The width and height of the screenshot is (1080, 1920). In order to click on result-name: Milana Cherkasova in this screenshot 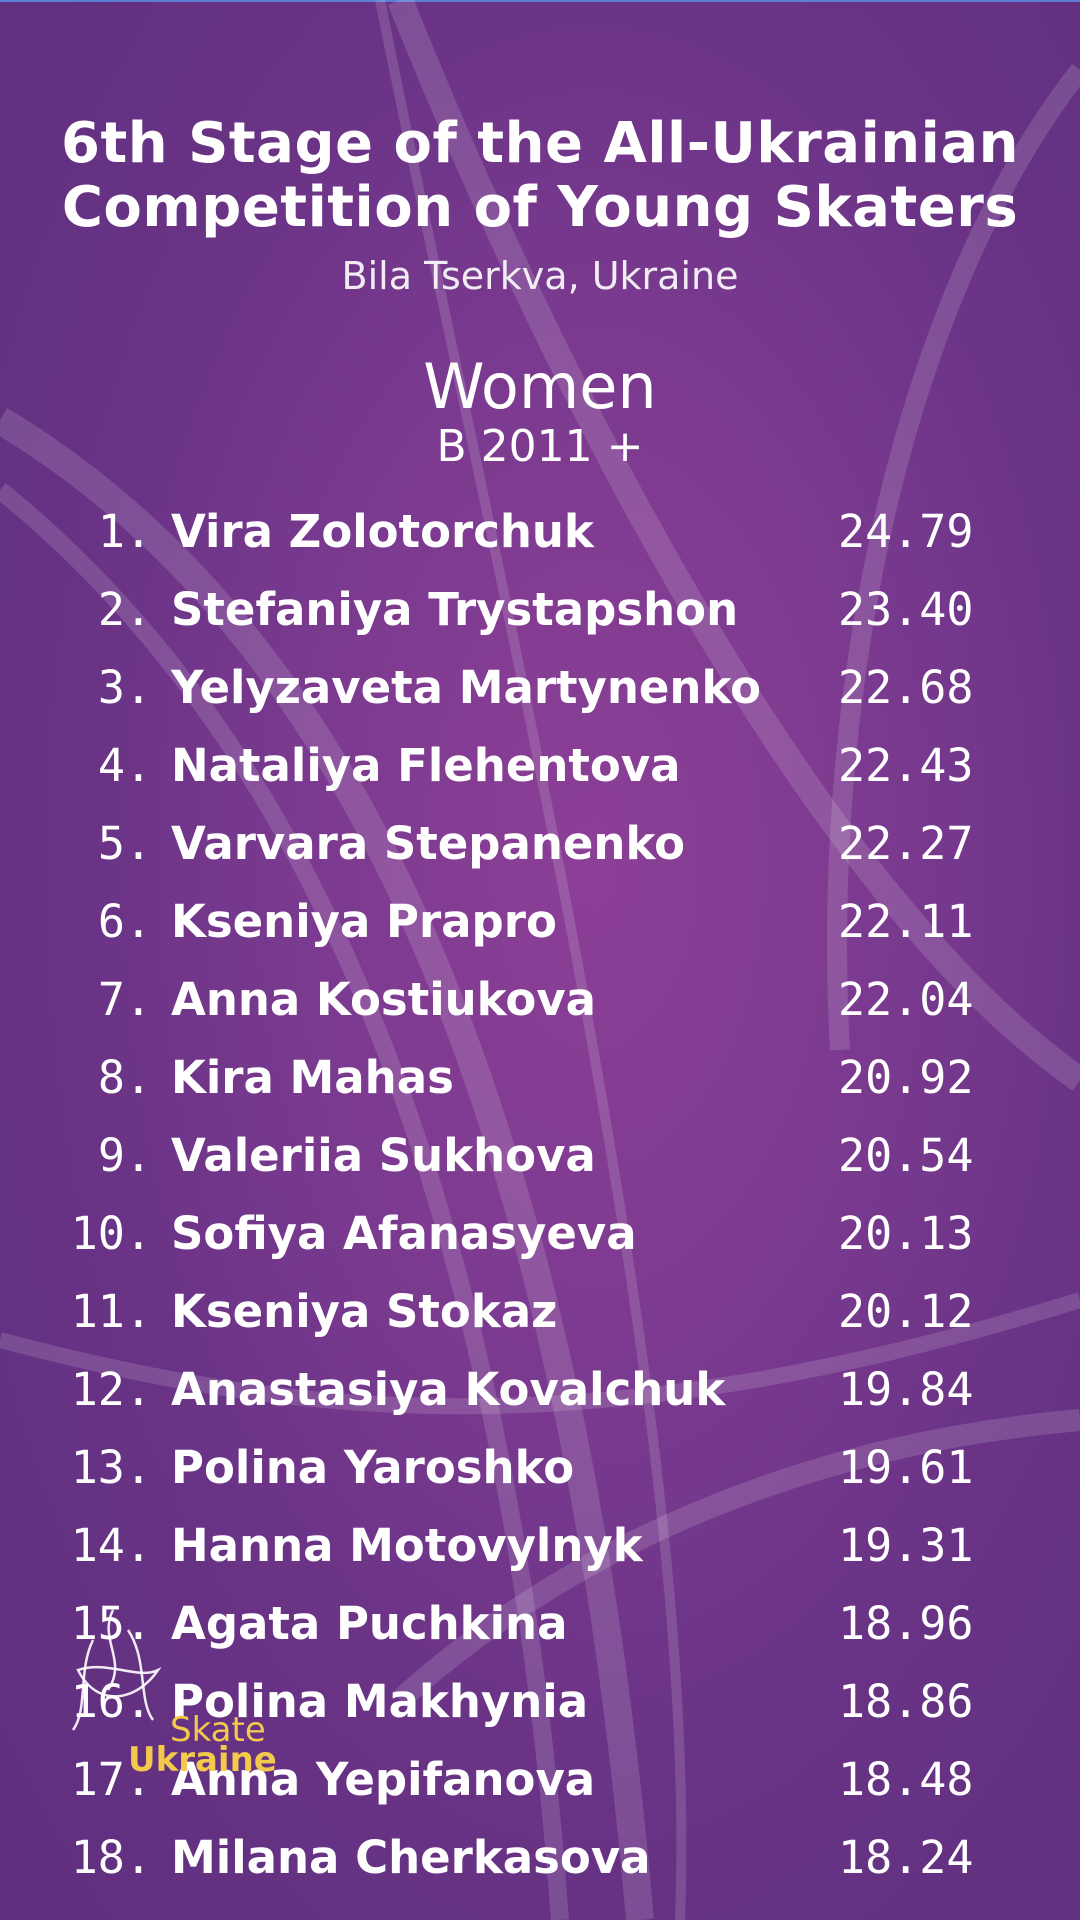, I will do `click(411, 1857)`.